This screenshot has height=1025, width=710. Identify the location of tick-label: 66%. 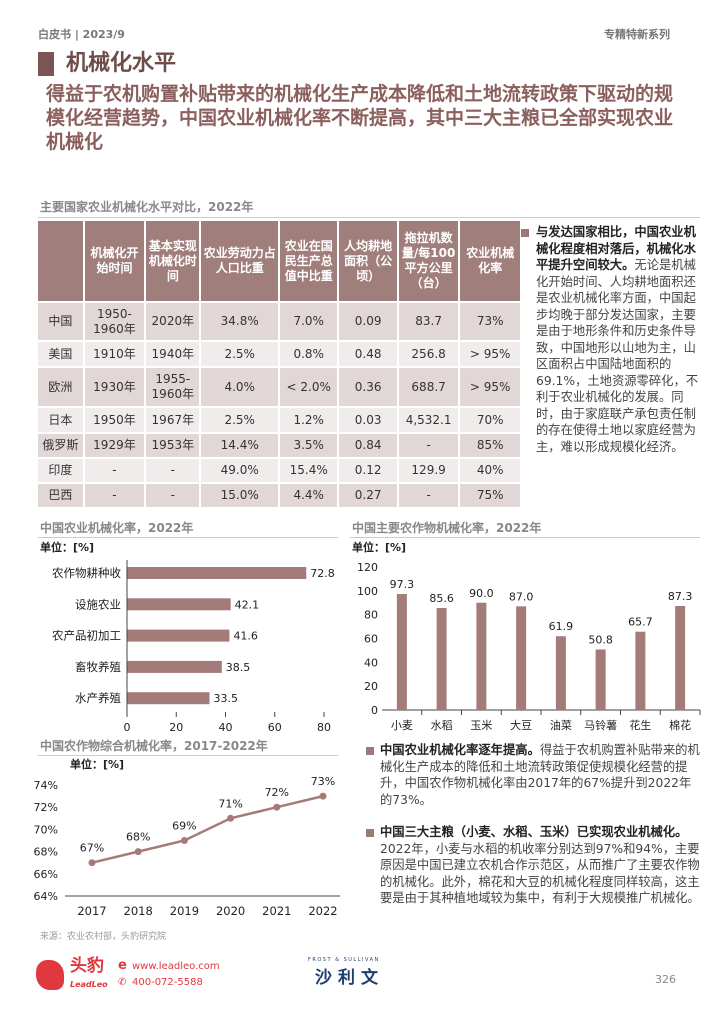
(46, 874).